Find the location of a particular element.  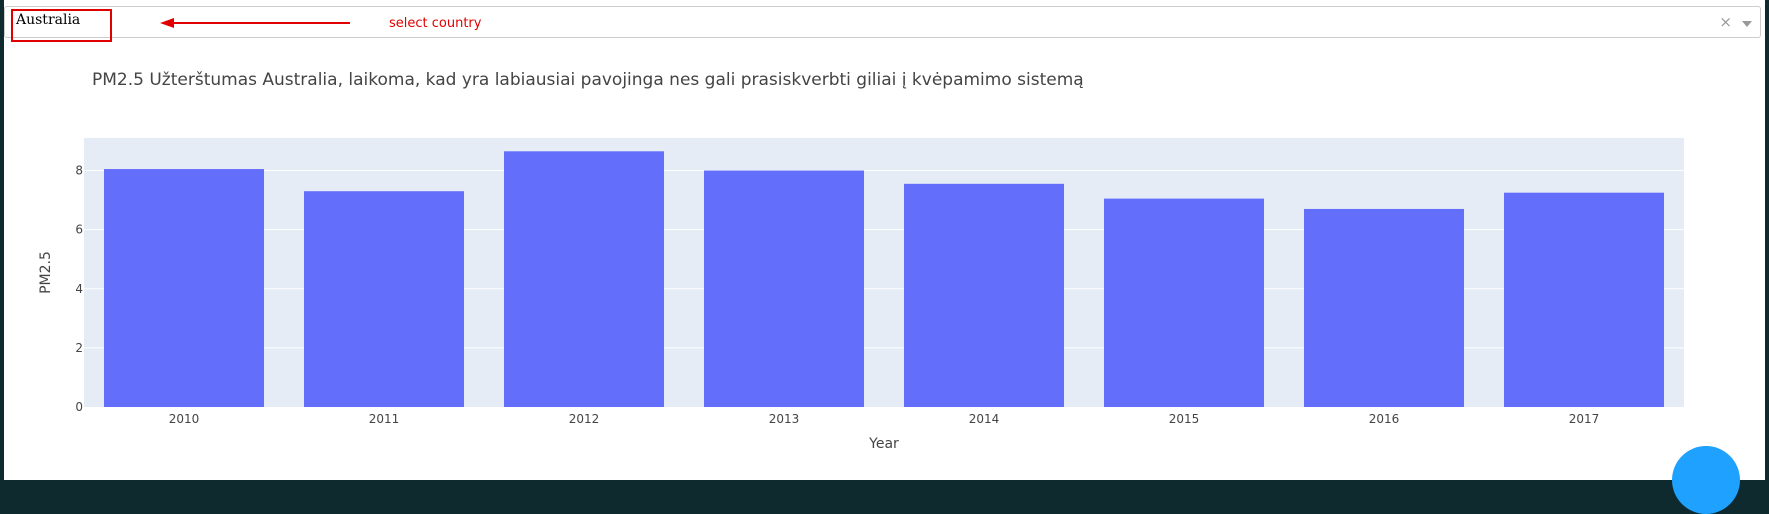

bar-2012 is located at coordinates (584, 279).